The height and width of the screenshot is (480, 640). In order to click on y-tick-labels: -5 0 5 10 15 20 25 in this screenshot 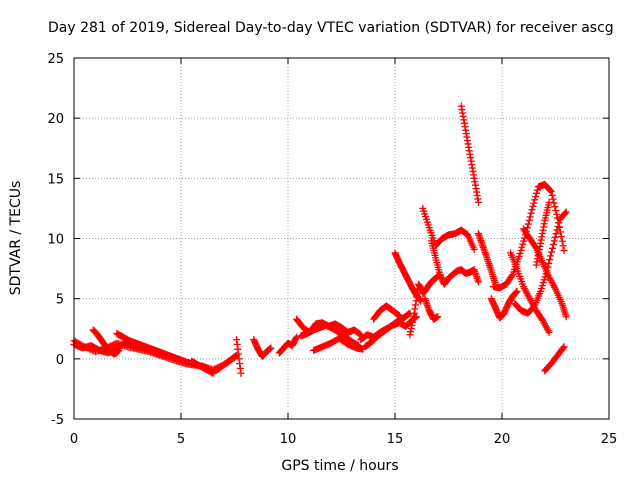, I will do `click(55, 240)`.